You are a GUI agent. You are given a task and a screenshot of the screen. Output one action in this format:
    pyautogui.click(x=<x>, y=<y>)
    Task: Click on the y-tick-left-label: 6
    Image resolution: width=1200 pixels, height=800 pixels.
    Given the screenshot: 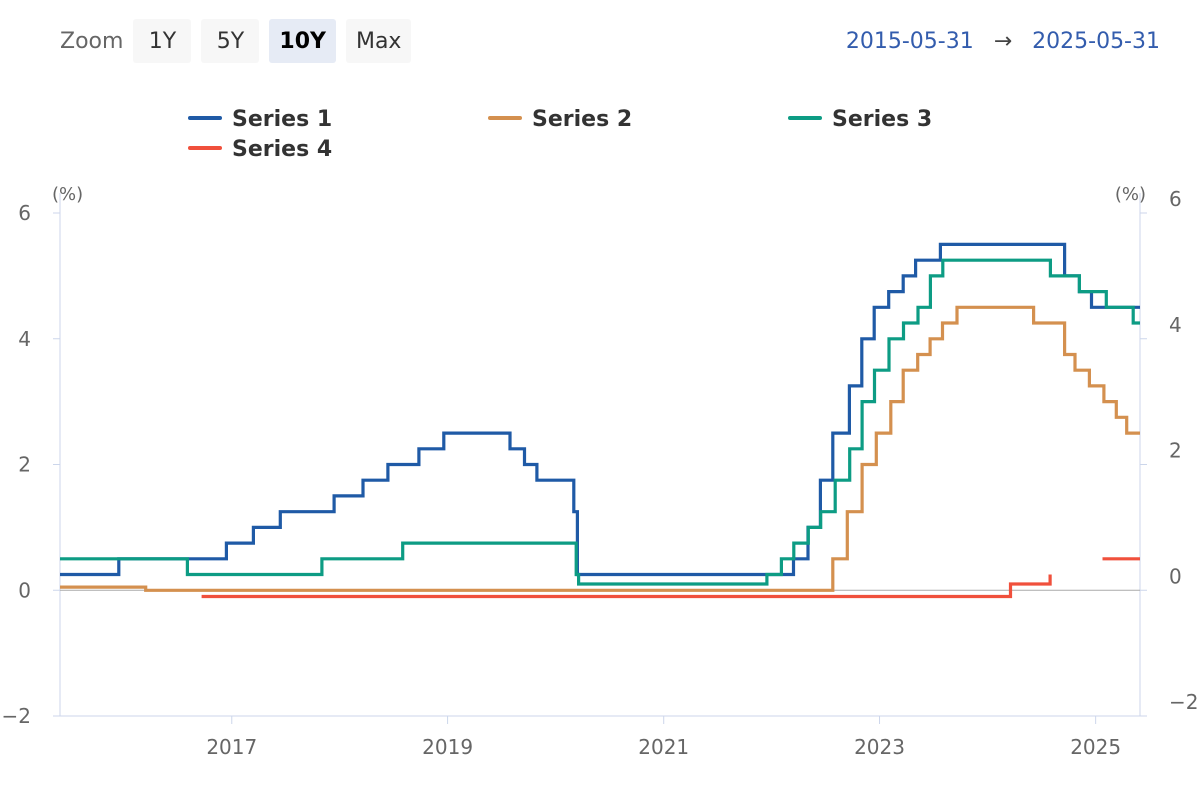 What is the action you would take?
    pyautogui.click(x=24, y=213)
    